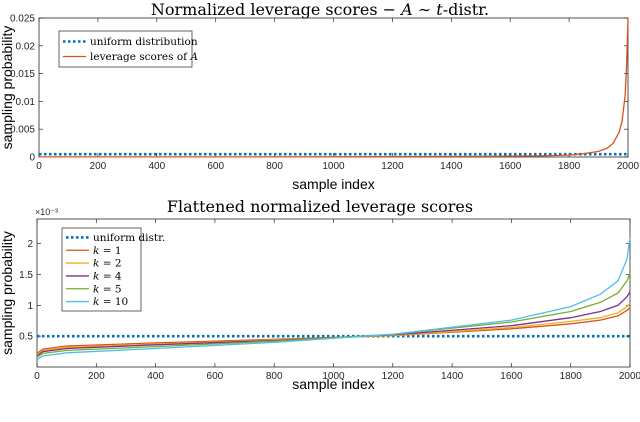 This screenshot has height=422, width=640. I want to click on y-tick-label: 0, so click(32, 158).